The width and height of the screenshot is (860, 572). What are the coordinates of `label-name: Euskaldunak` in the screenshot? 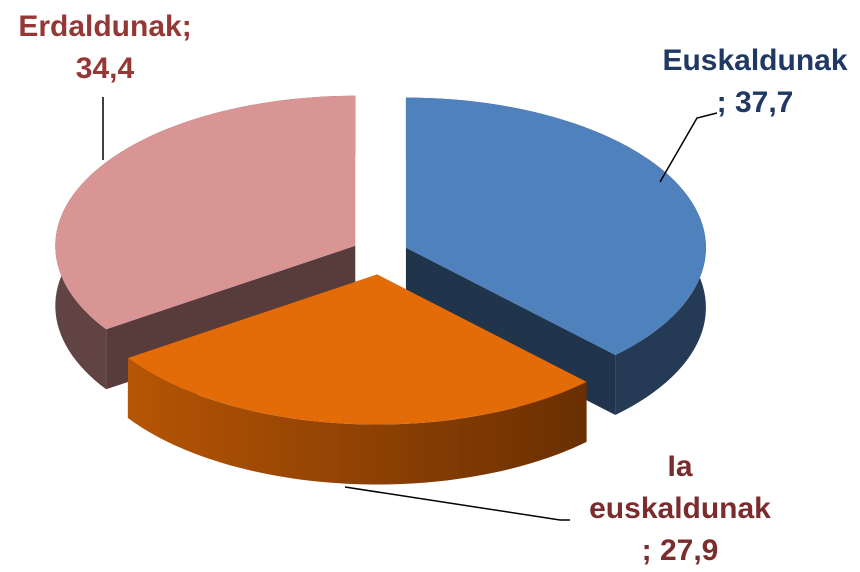 It's located at (755, 60).